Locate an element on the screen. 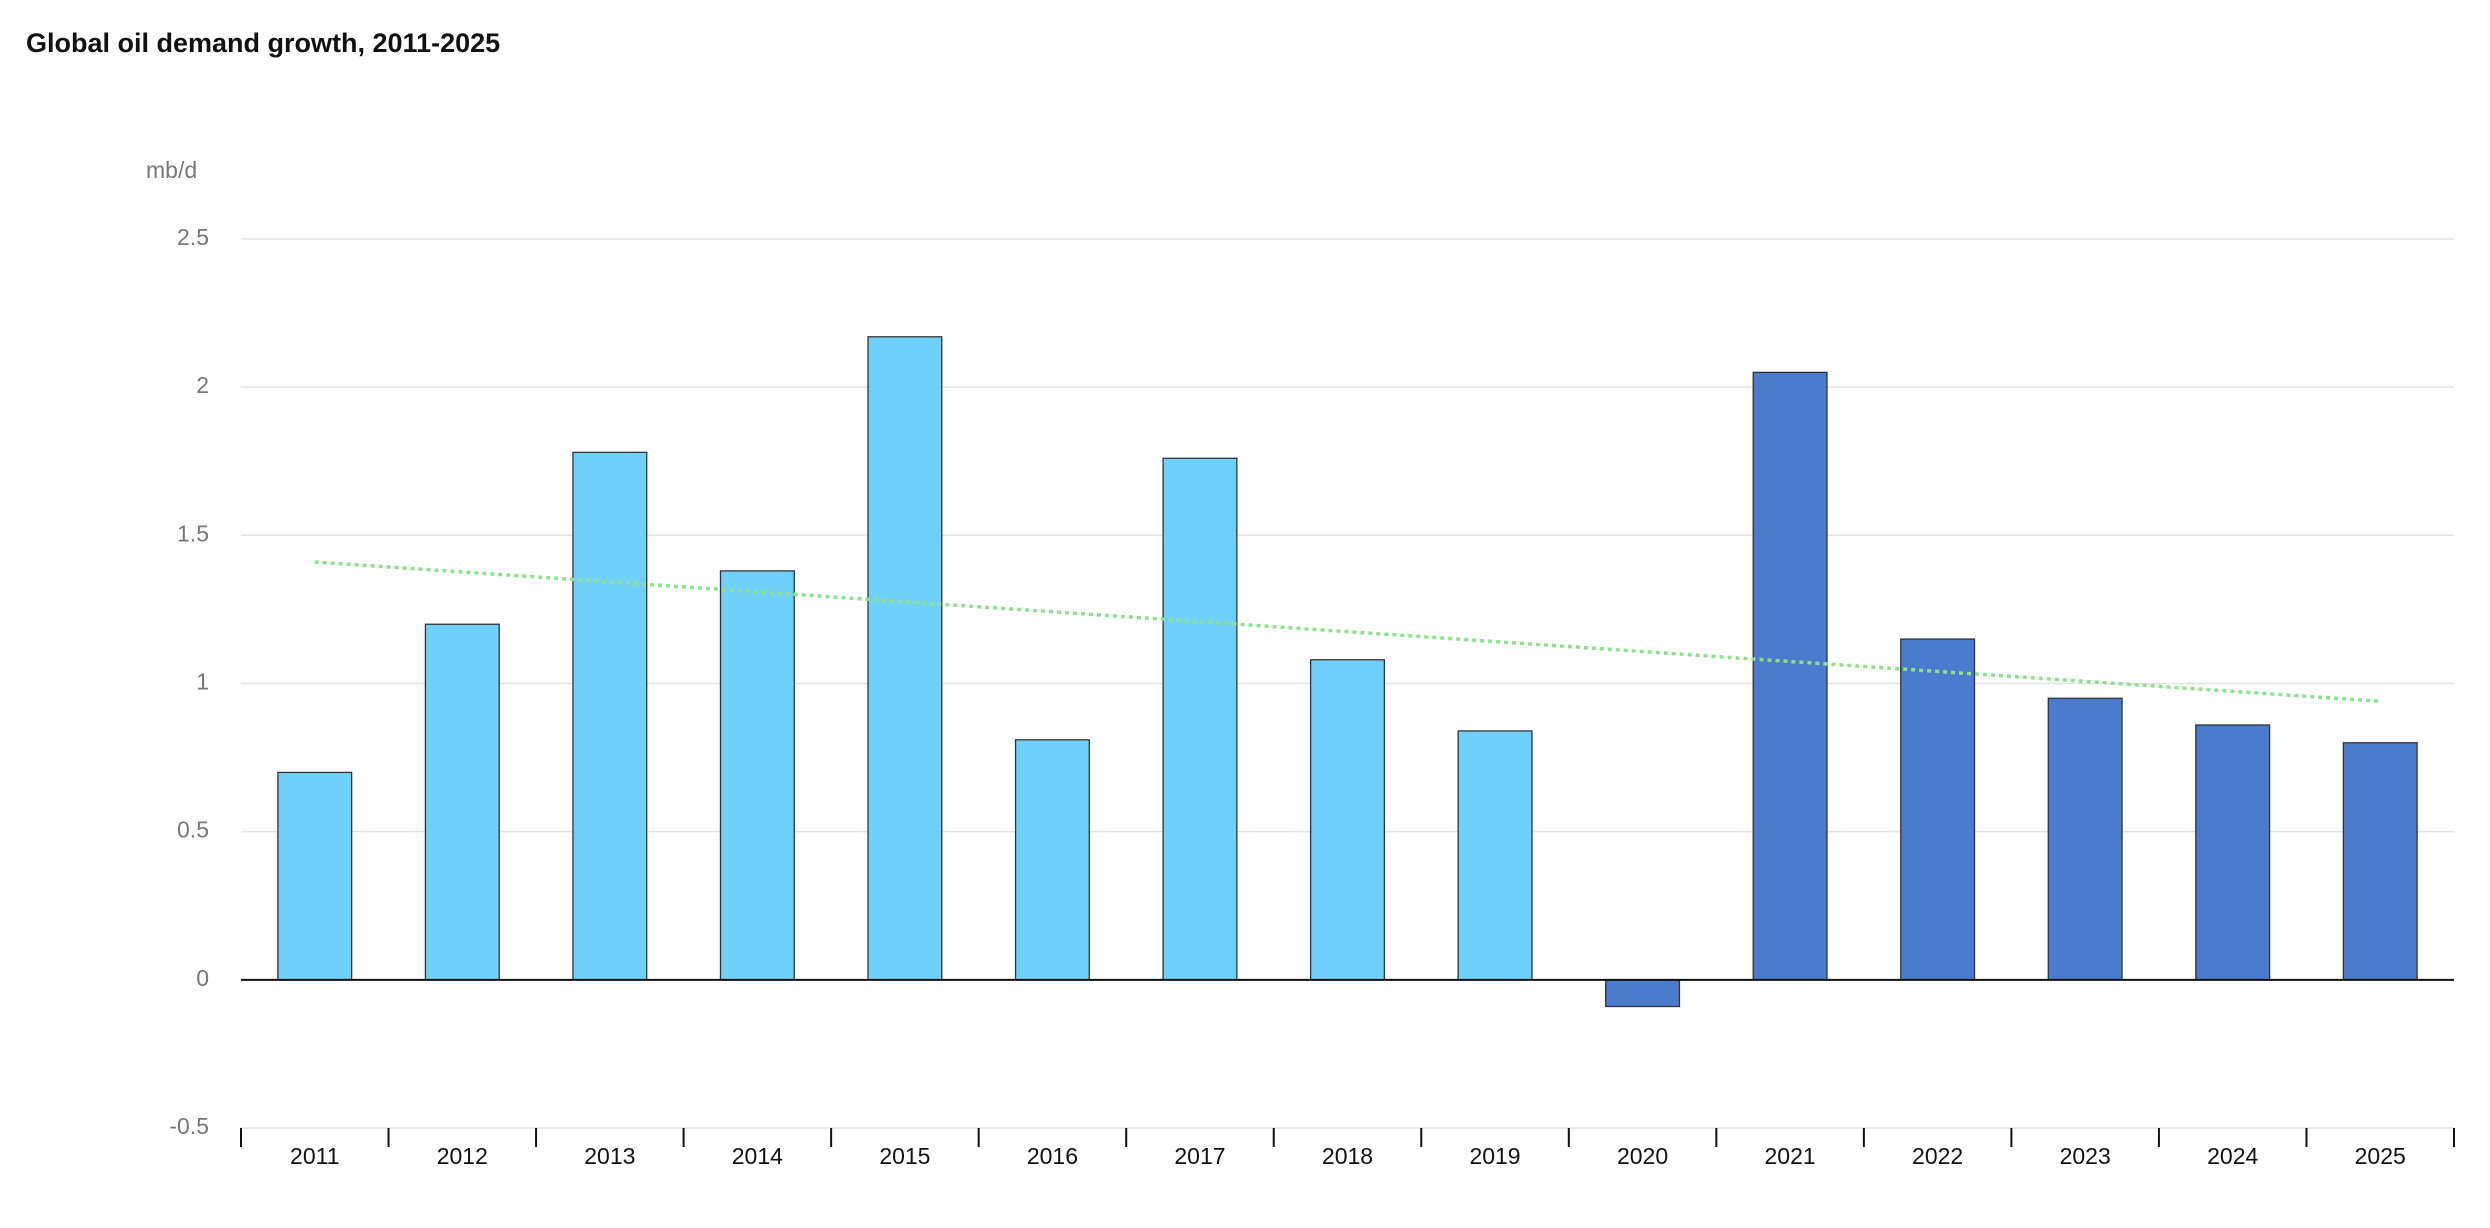  y-tick-label: 0 is located at coordinates (202, 978).